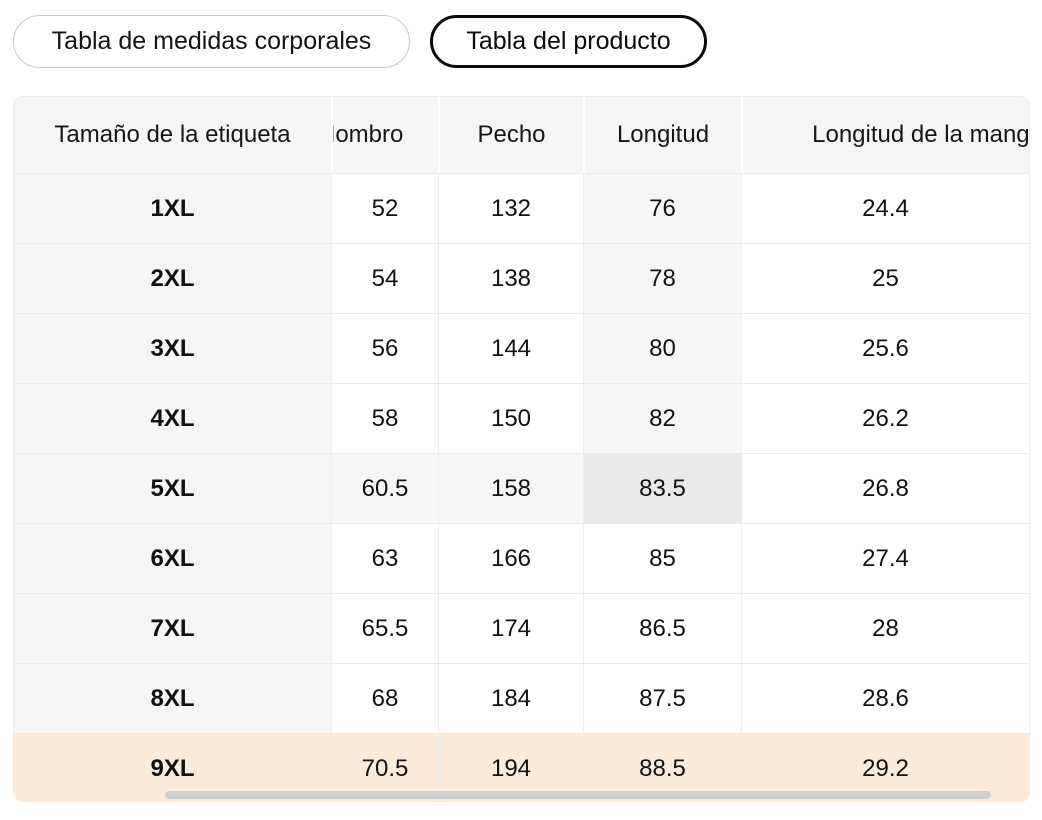 The width and height of the screenshot is (1042, 820). I want to click on column-header-sleeve-length: Longitud de la manga, so click(885, 135).